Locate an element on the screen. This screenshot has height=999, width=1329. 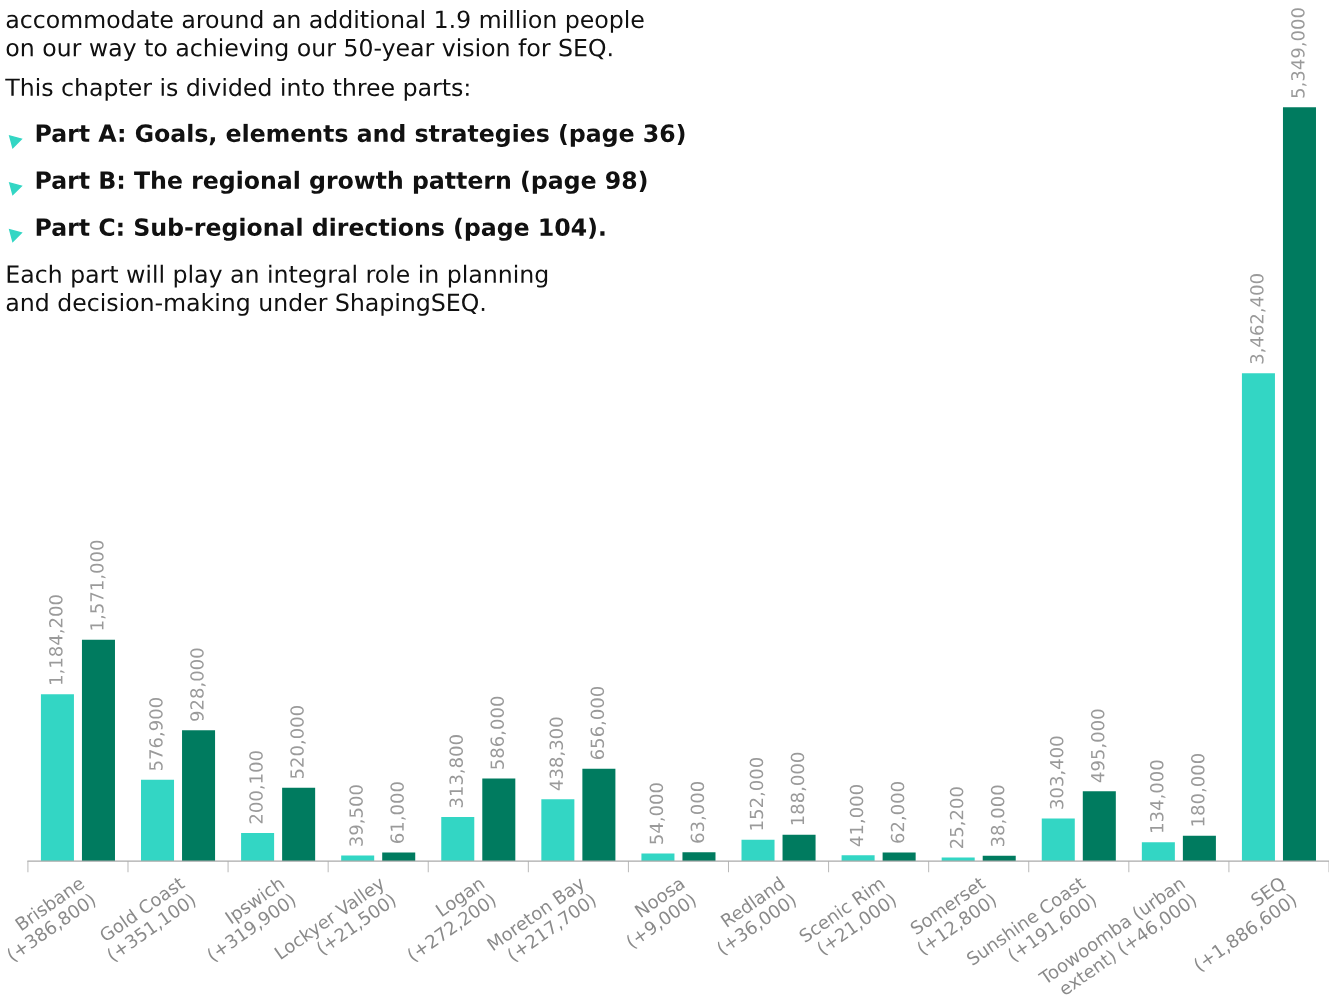
data-label: 495,000 is located at coordinates (1098, 746).